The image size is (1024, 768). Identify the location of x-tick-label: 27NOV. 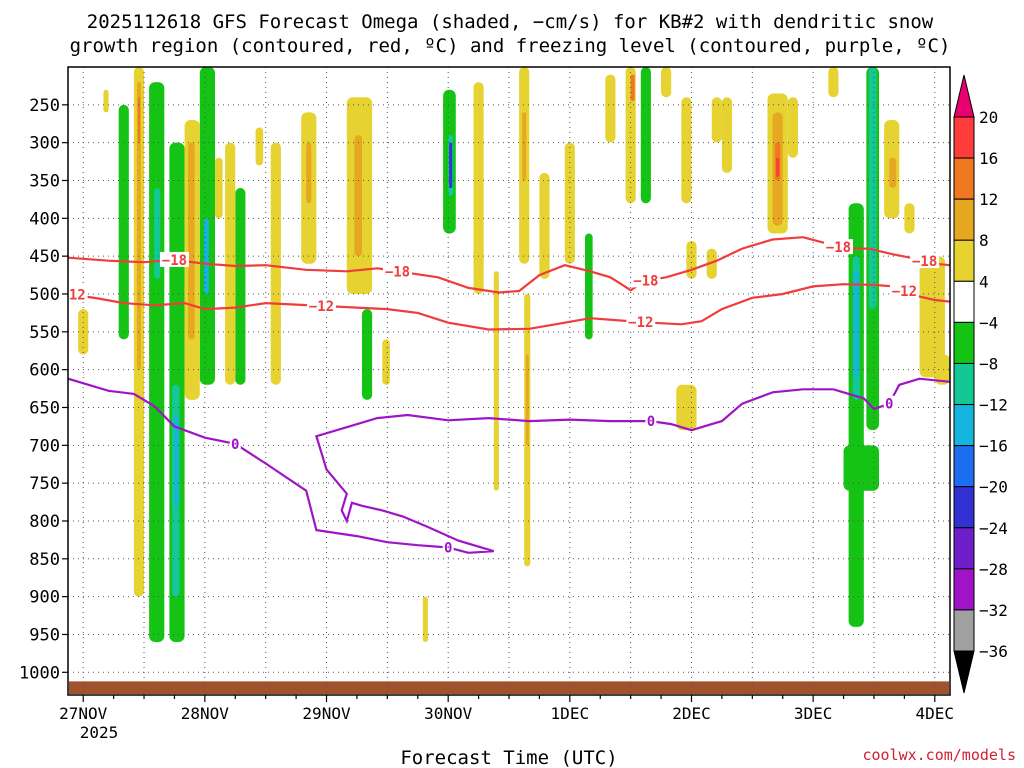
(83, 713).